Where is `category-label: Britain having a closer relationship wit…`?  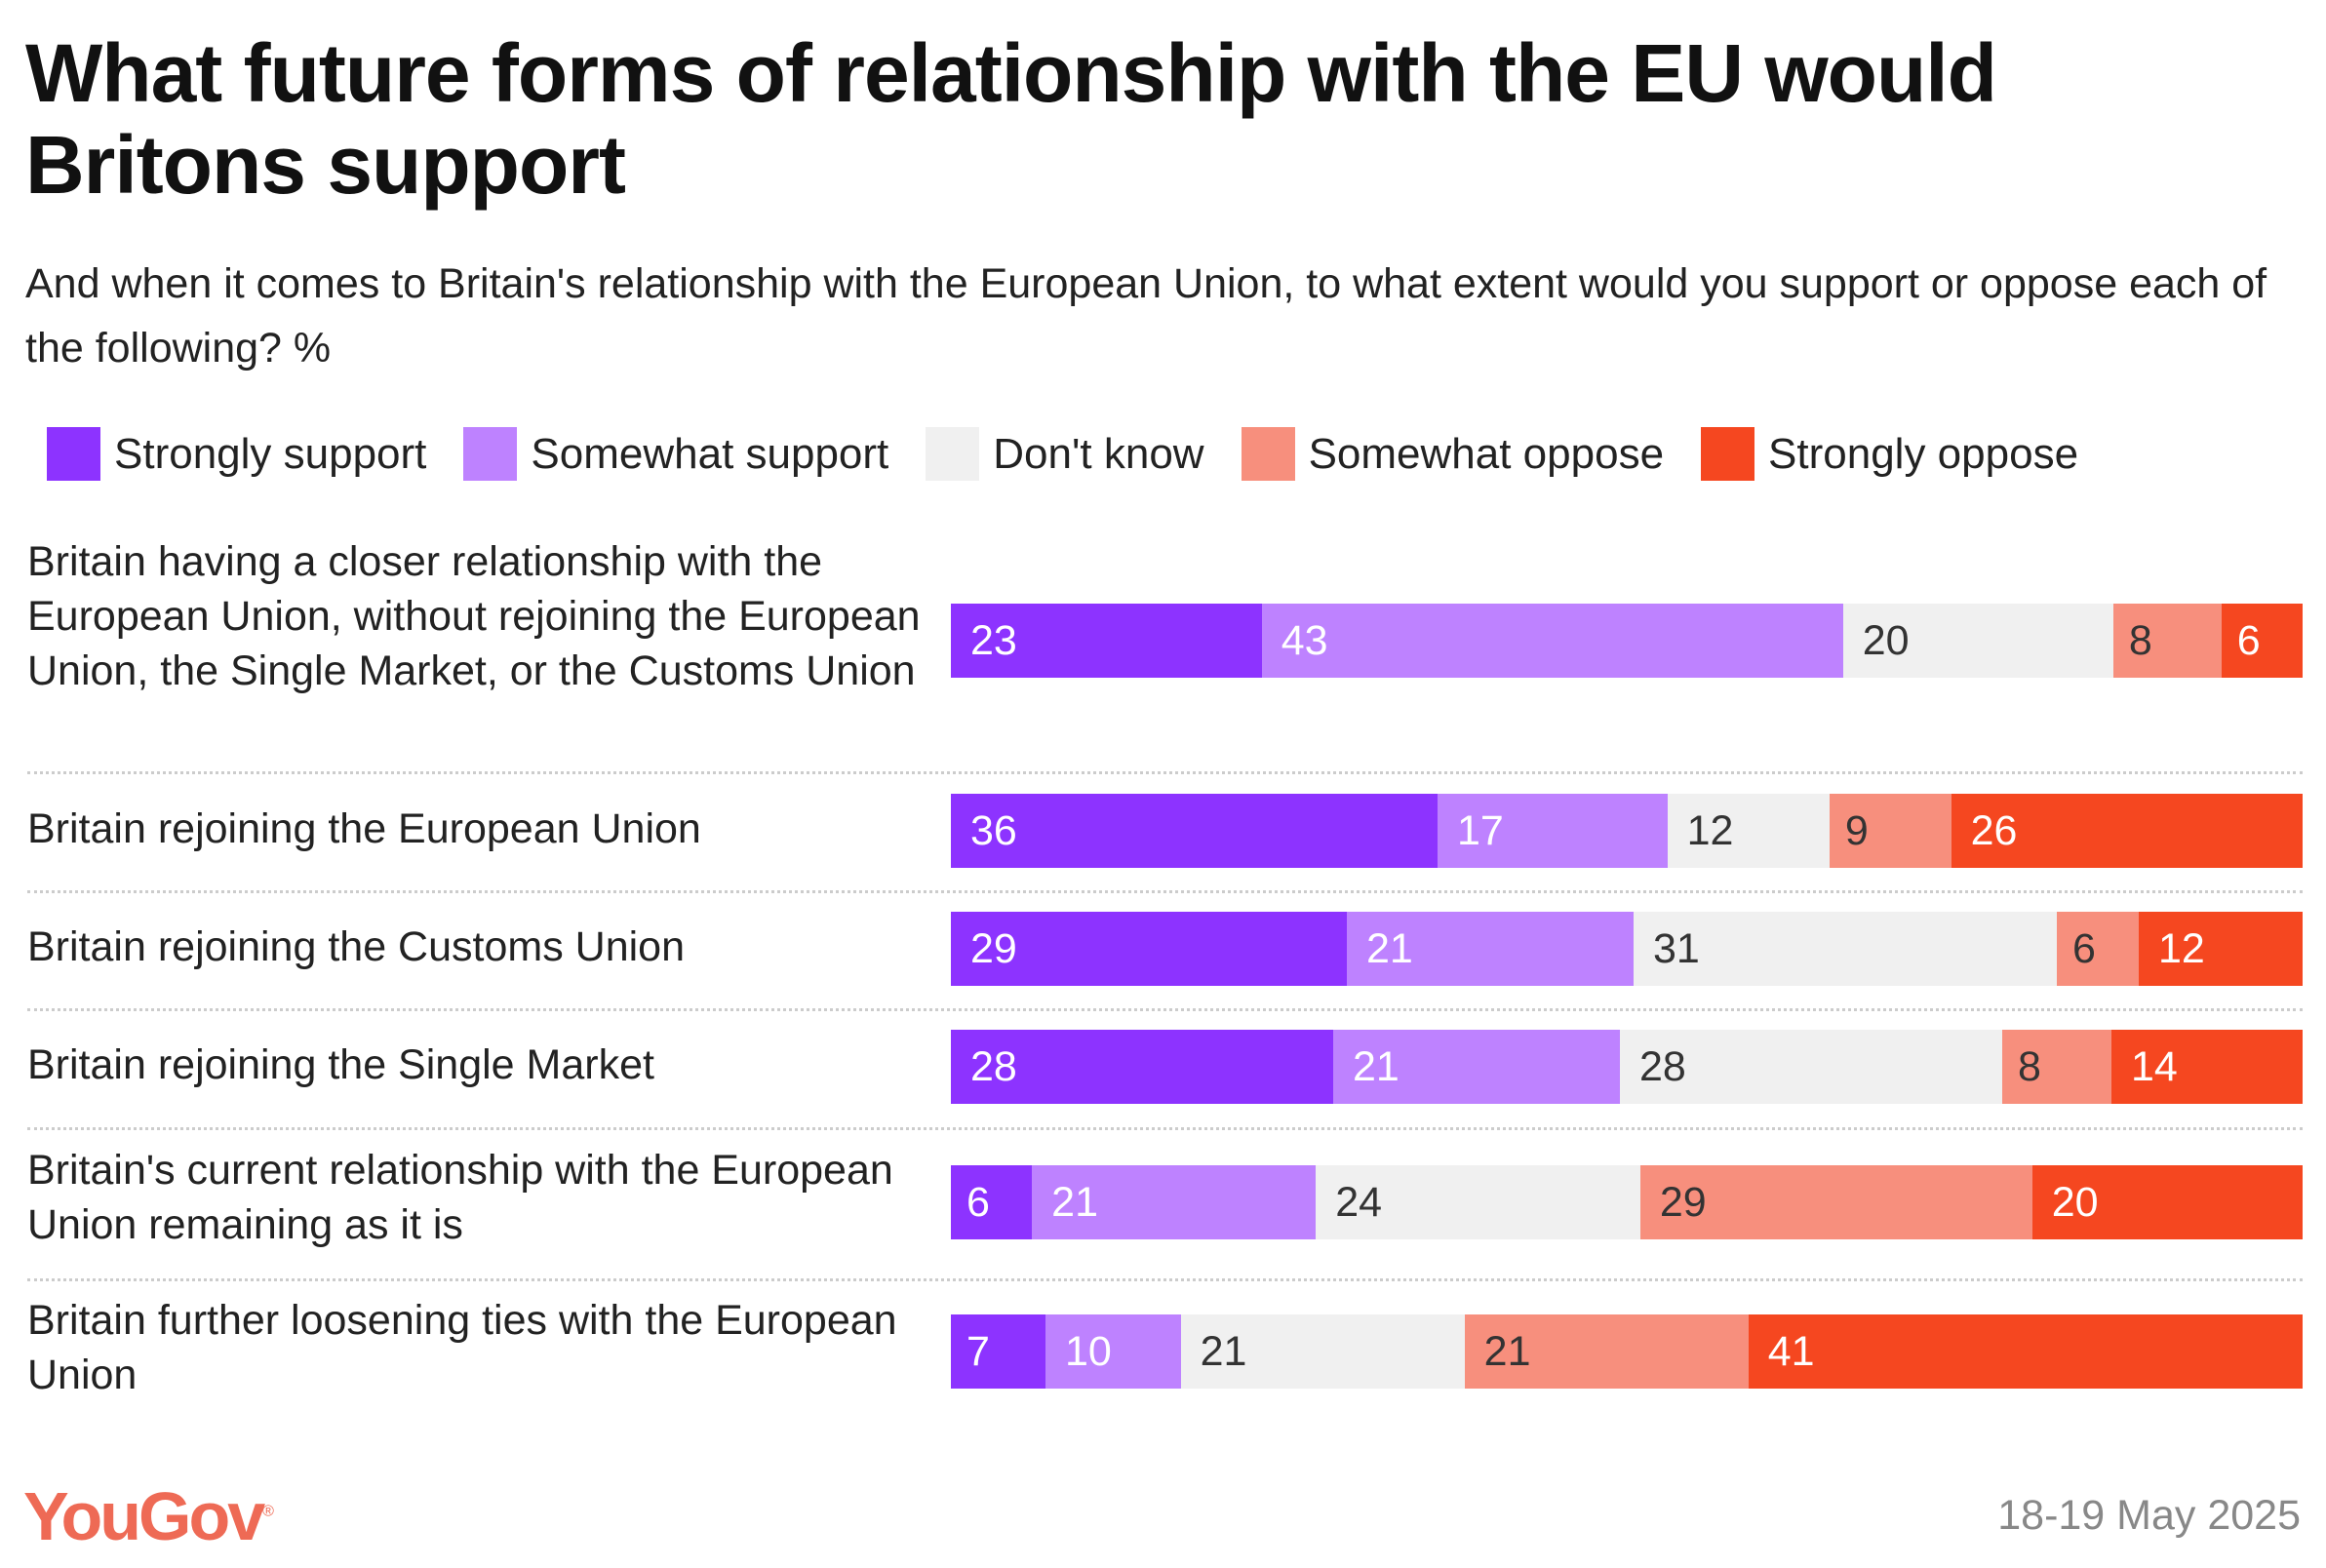 category-label: Britain having a closer relationship wit… is located at coordinates (474, 616).